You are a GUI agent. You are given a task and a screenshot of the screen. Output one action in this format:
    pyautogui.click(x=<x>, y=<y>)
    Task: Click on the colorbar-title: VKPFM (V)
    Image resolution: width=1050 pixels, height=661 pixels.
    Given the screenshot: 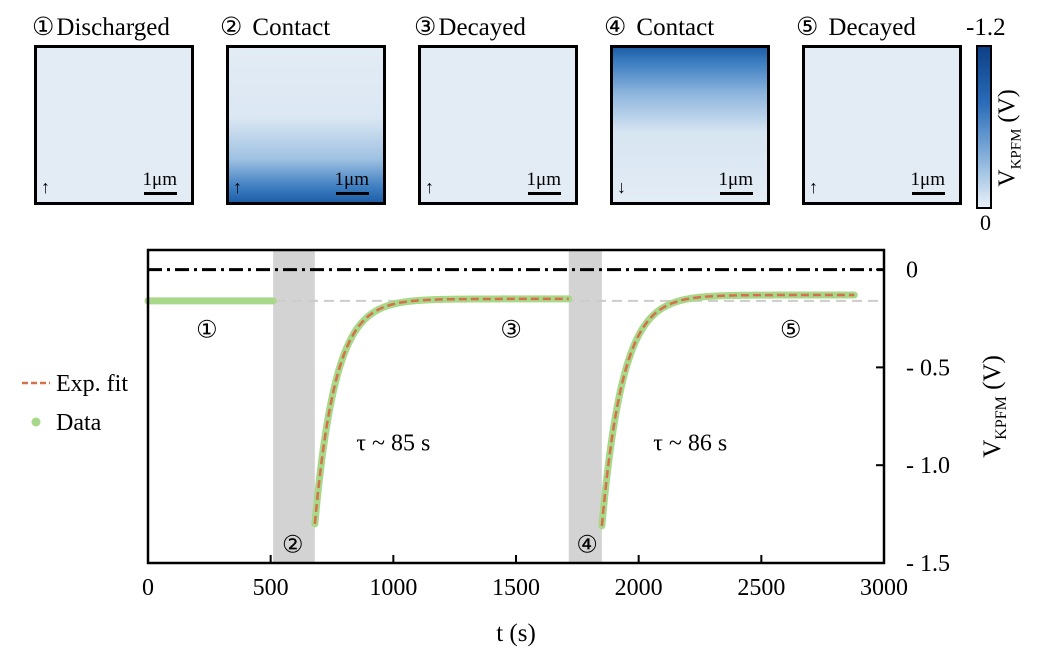 What is the action you would take?
    pyautogui.click(x=1009, y=138)
    